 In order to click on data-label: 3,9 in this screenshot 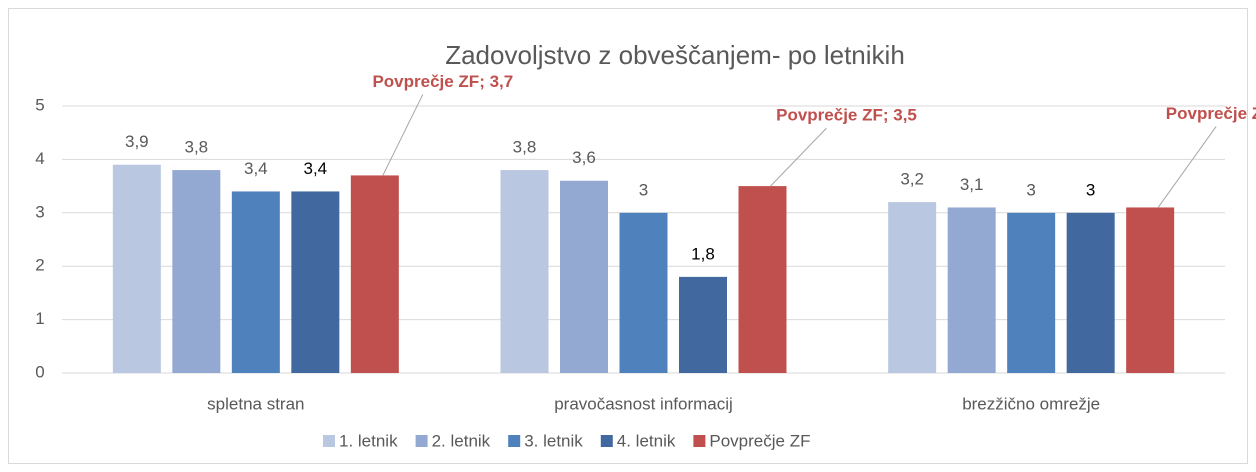, I will do `click(137, 141)`.